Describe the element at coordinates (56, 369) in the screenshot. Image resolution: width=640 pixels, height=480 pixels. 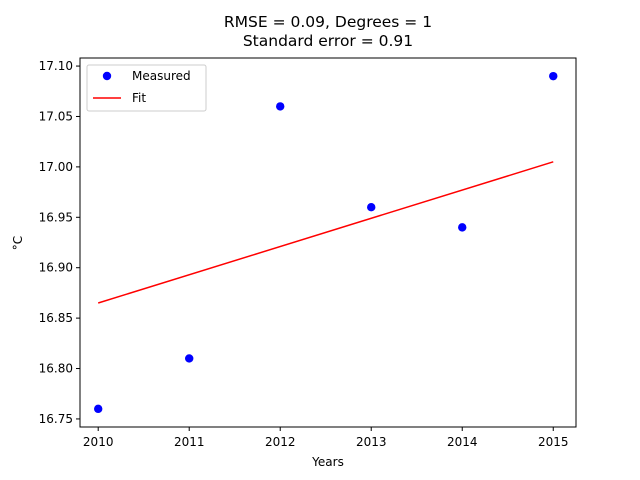
I see `y-tick-label: 16.80` at that location.